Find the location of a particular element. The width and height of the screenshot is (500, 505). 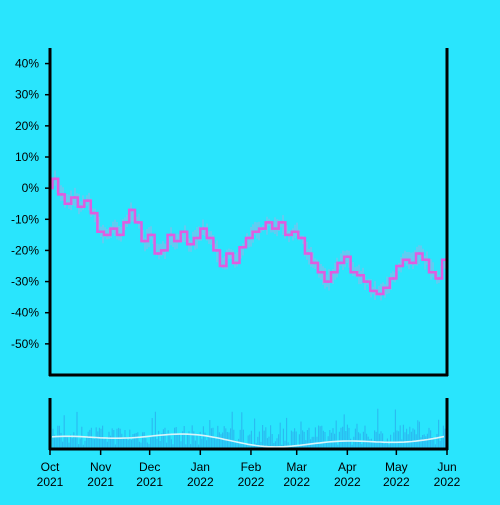

y-tick-label-1: 30% is located at coordinates (27, 95).